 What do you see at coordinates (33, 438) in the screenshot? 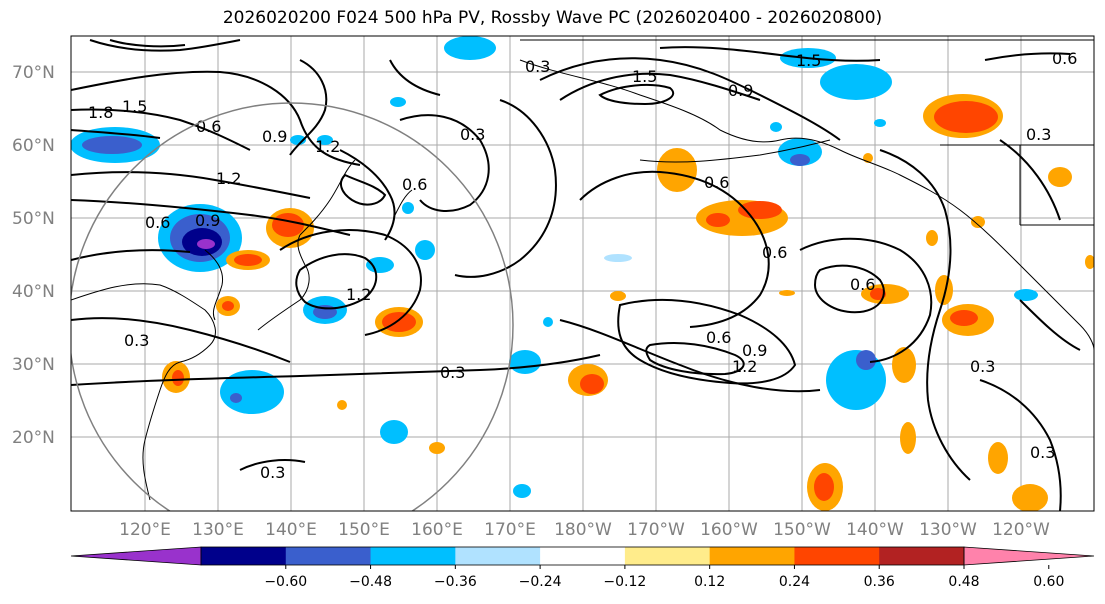
I see `lat-label: 20°N` at bounding box center [33, 438].